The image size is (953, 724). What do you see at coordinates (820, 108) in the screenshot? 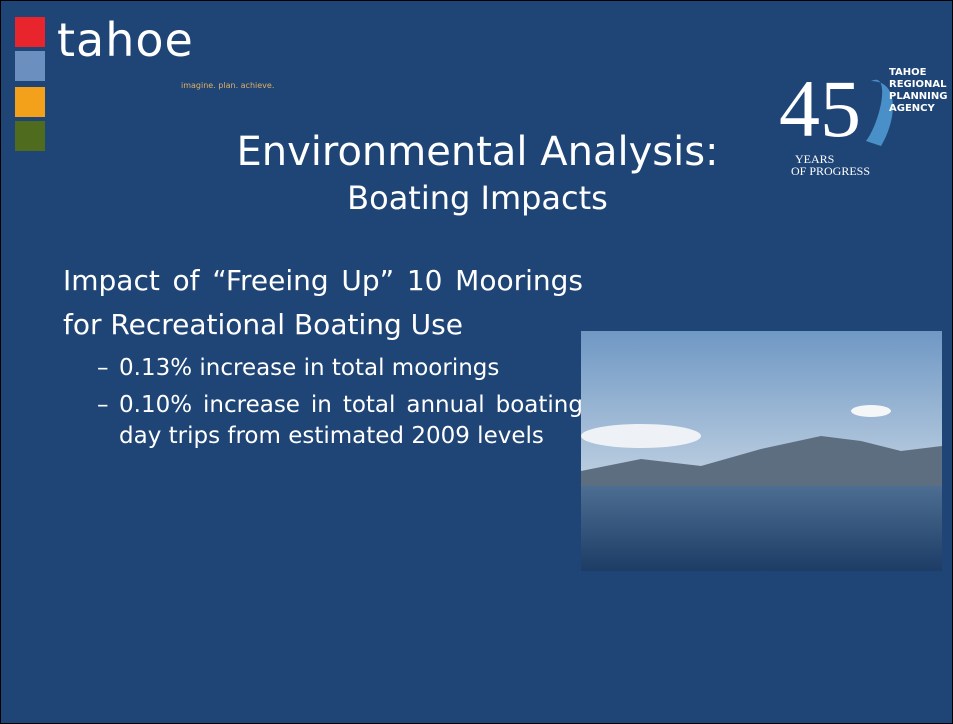
I see `badge-number: 45` at bounding box center [820, 108].